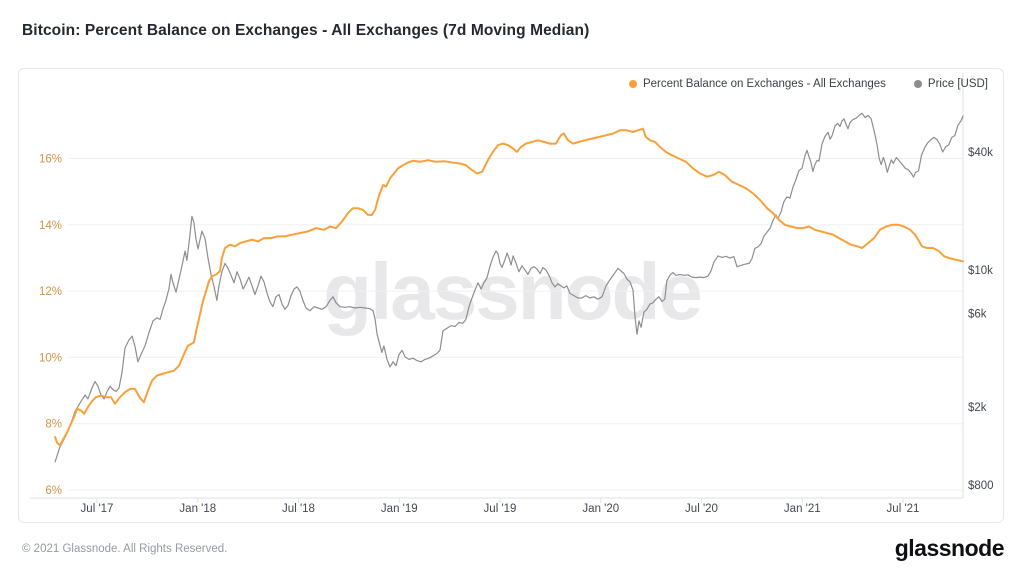  What do you see at coordinates (949, 548) in the screenshot?
I see `glassnode-logo: glassnode` at bounding box center [949, 548].